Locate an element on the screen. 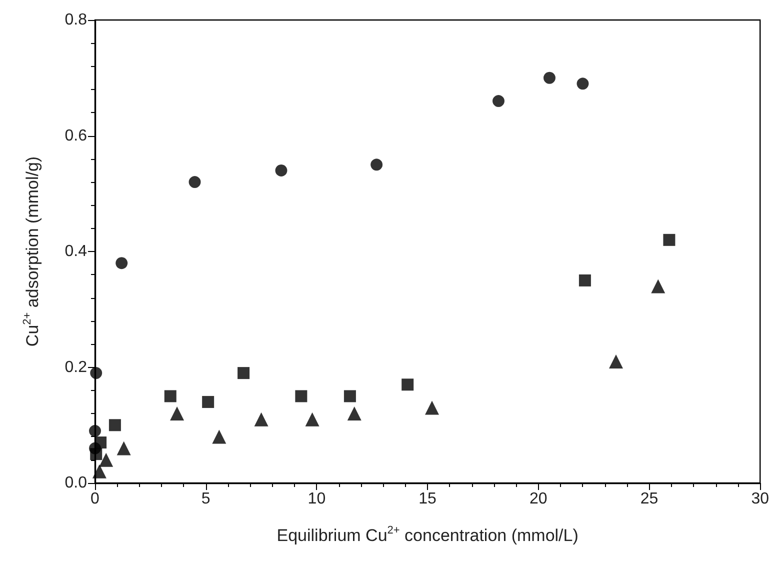 The height and width of the screenshot is (561, 772). x-tick-label: 0 is located at coordinates (95, 499).